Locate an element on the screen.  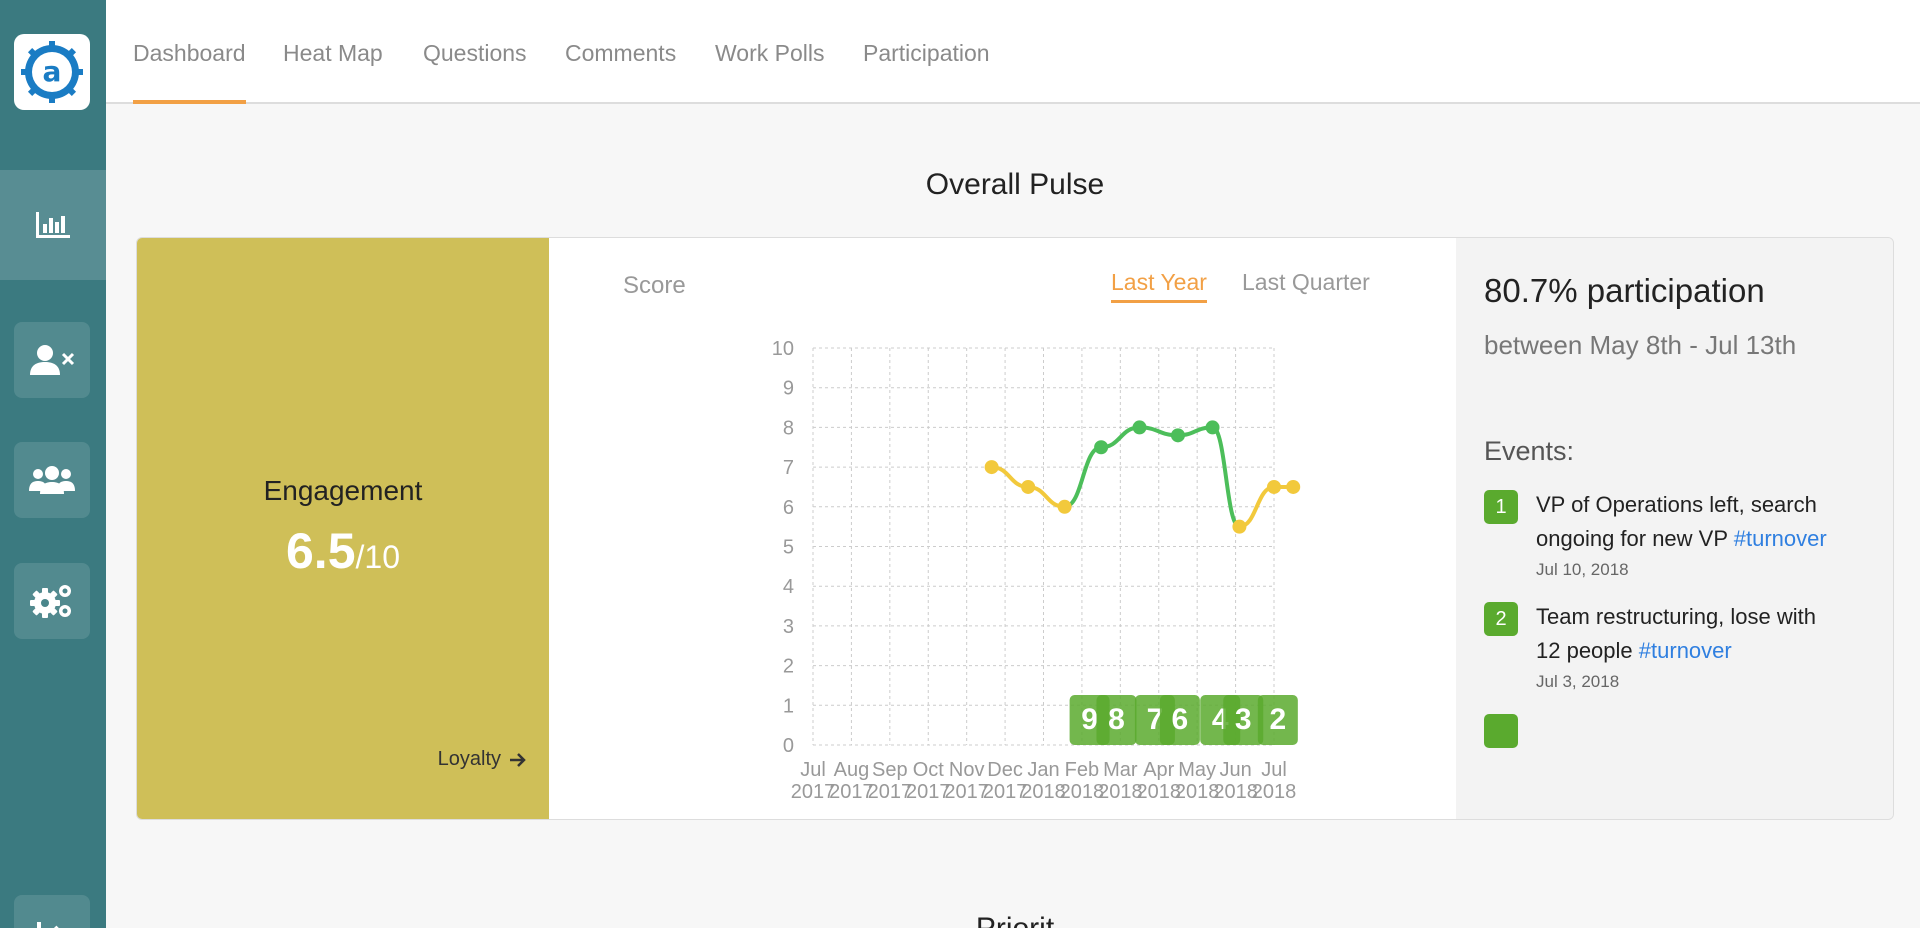
logo-icon: a is located at coordinates (52, 72).